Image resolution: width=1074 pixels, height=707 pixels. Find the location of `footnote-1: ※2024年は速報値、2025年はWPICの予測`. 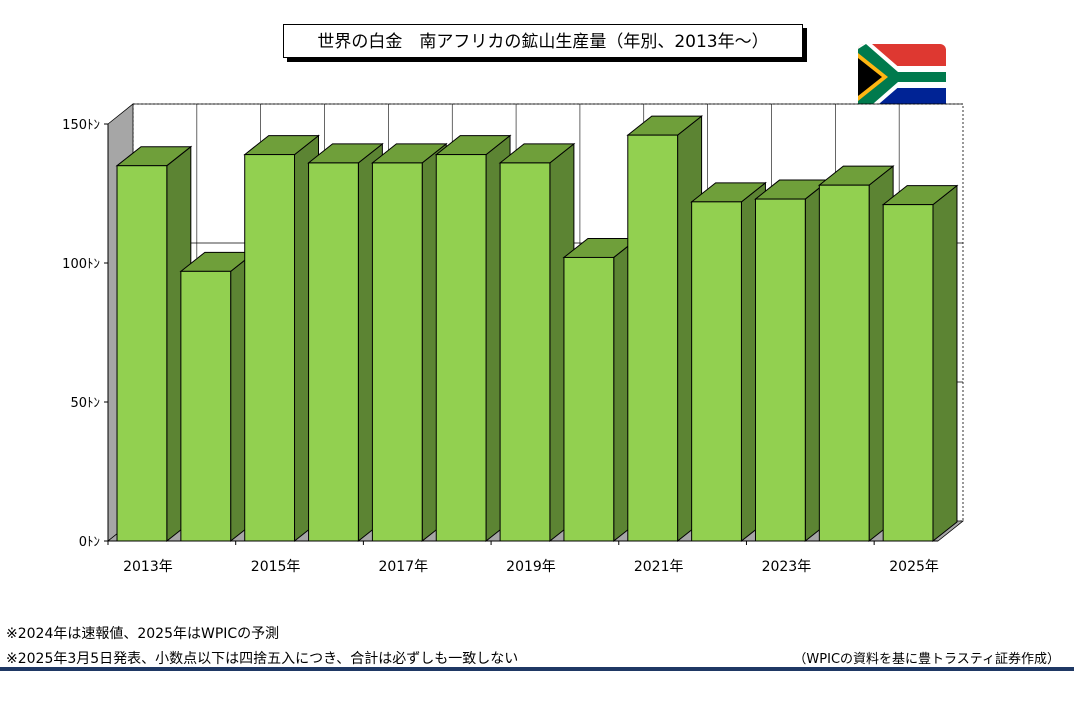

footnote-1: ※2024年は速報値、2025年はWPICの予測 is located at coordinates (143, 634).